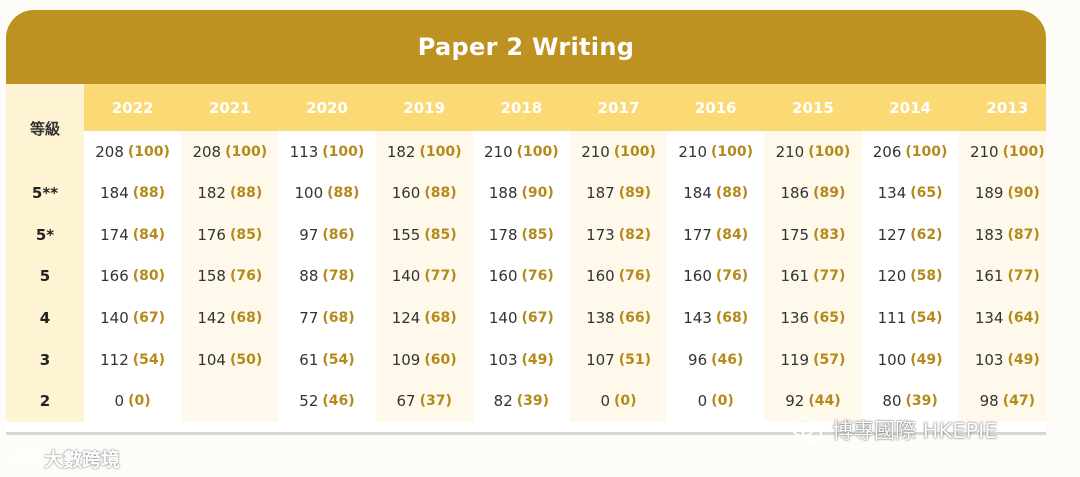 Image resolution: width=1080 pixels, height=477 pixels. Describe the element at coordinates (600, 193) in the screenshot. I see `raw-score: 187` at that location.